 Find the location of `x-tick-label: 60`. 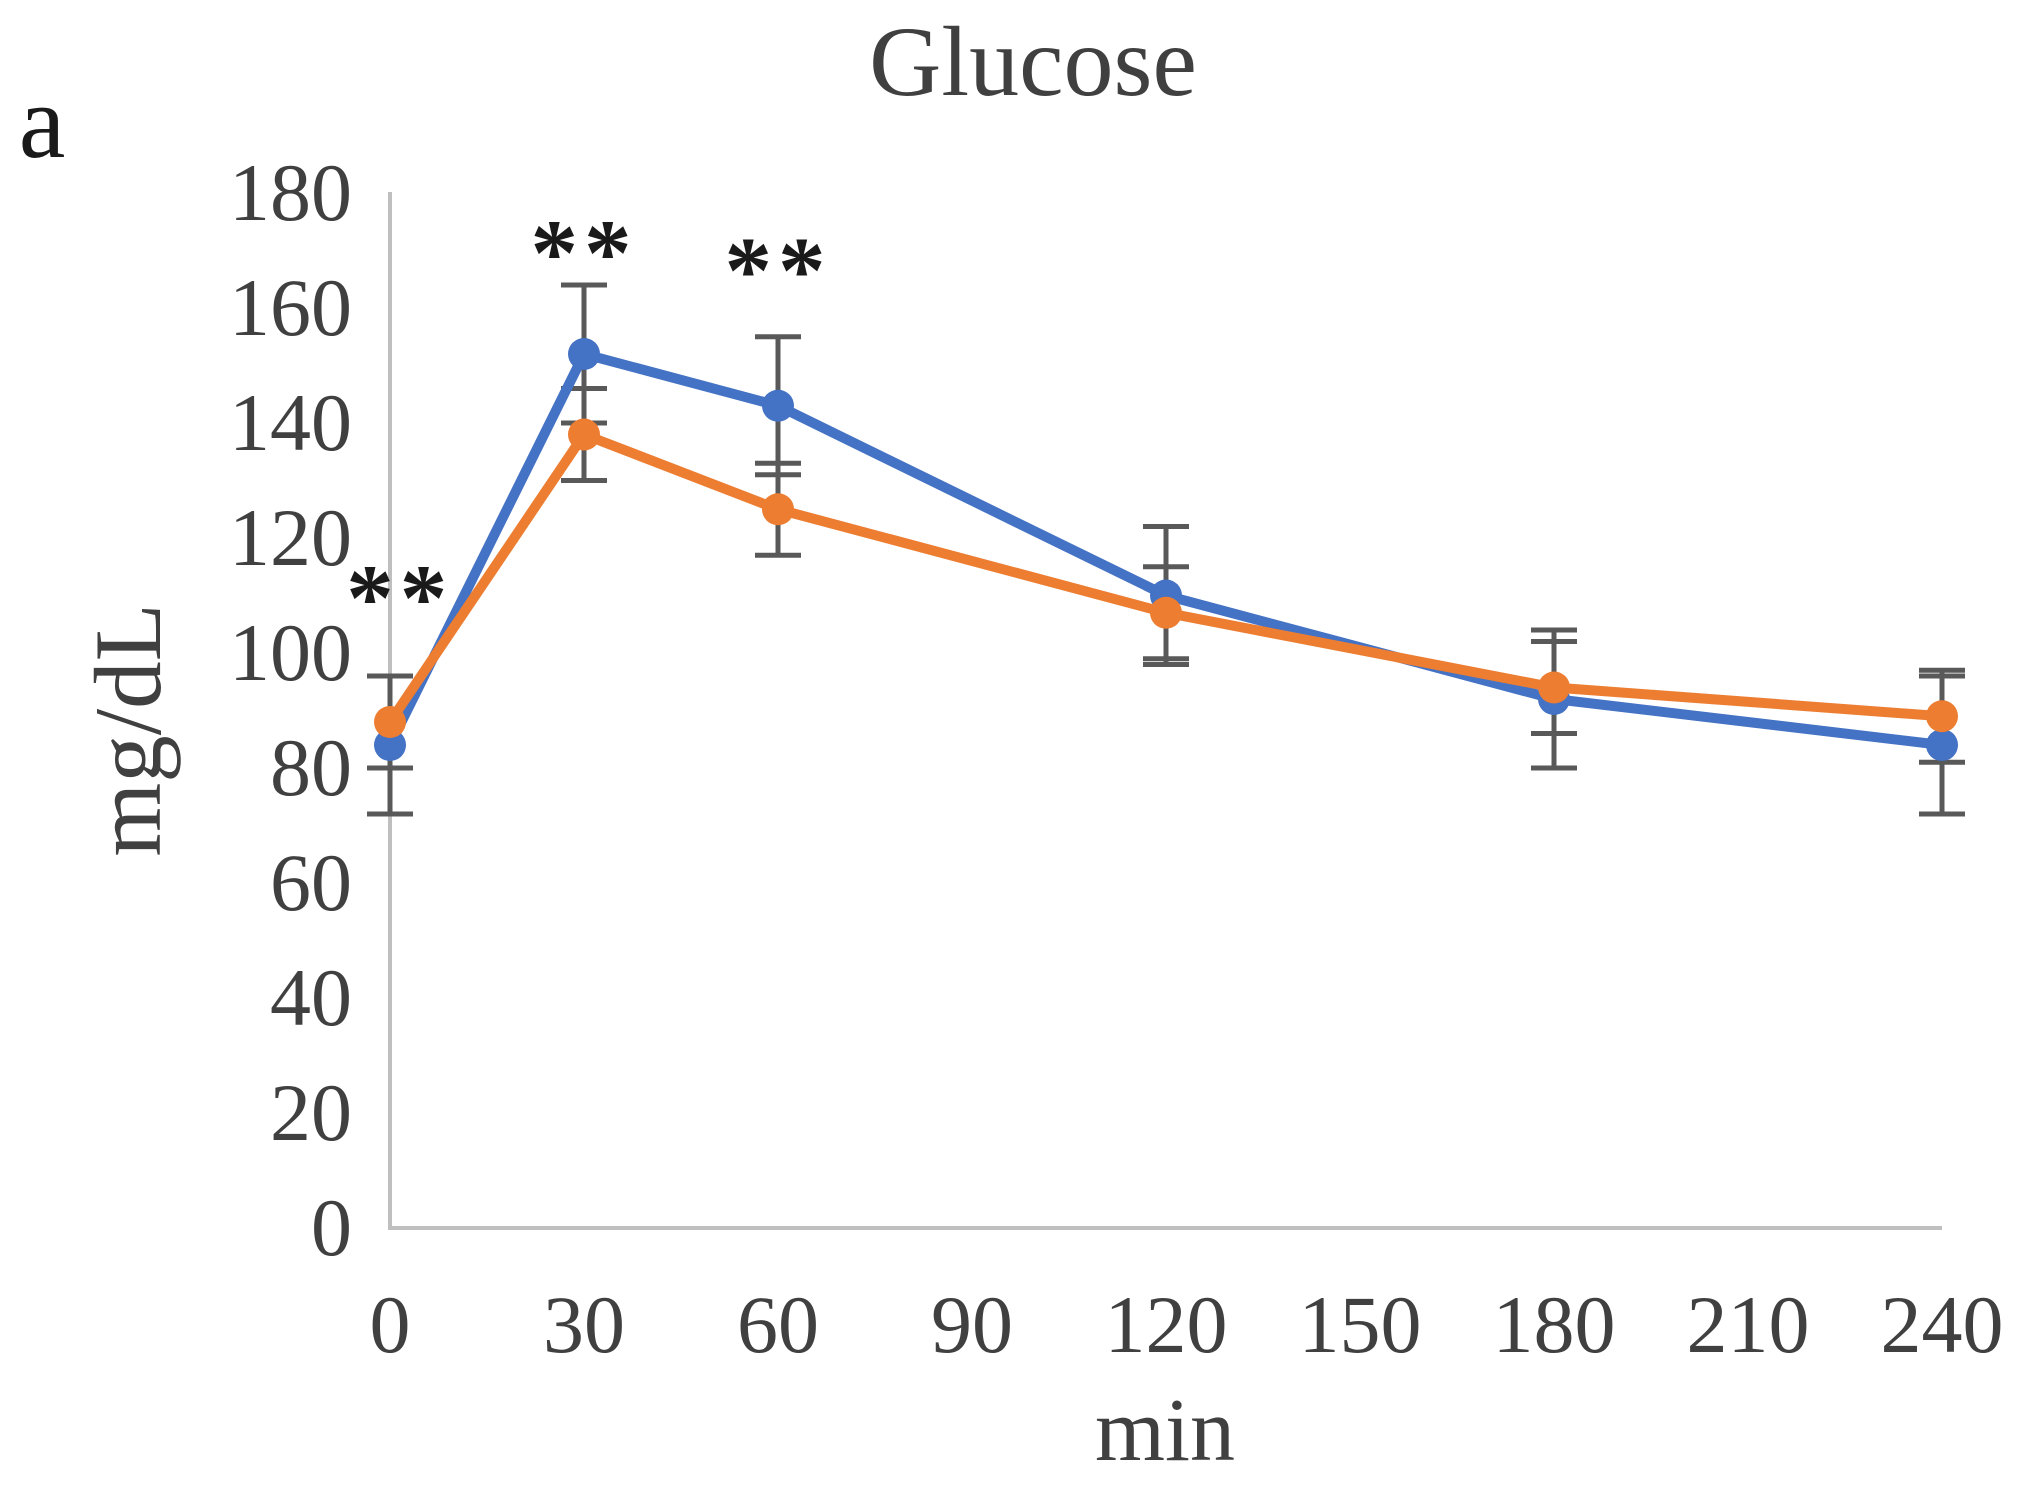

x-tick-label: 60 is located at coordinates (778, 1324).